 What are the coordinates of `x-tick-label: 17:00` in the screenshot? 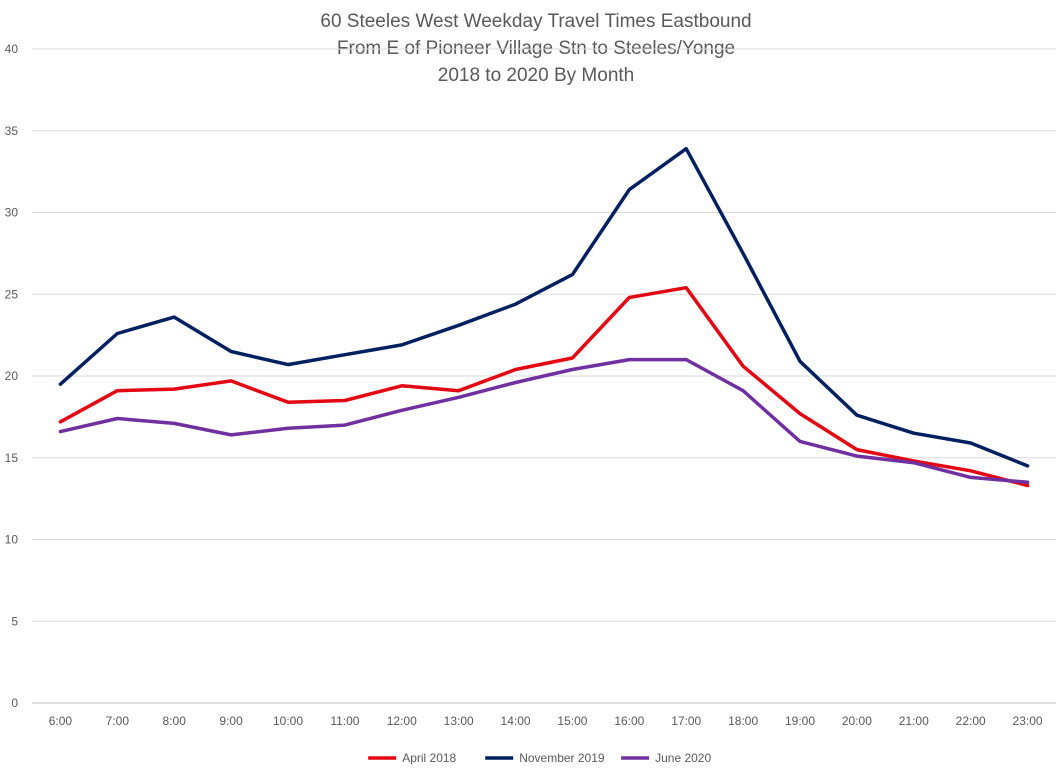 It's located at (686, 721).